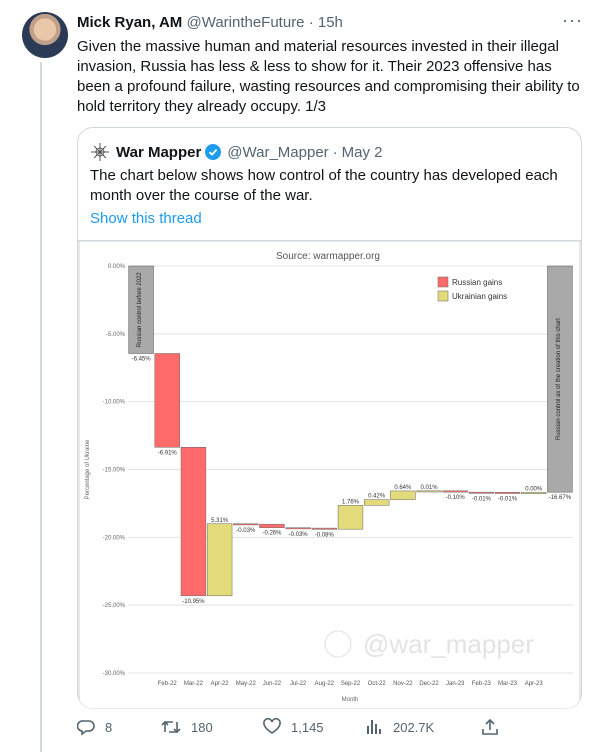  I want to click on tweet-time: 15h, so click(330, 22).